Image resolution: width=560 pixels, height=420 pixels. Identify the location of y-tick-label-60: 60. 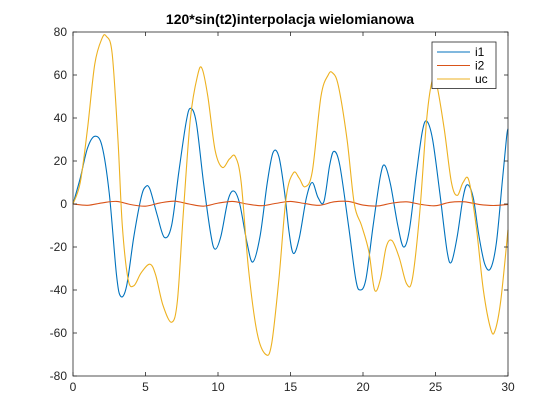
(61, 75).